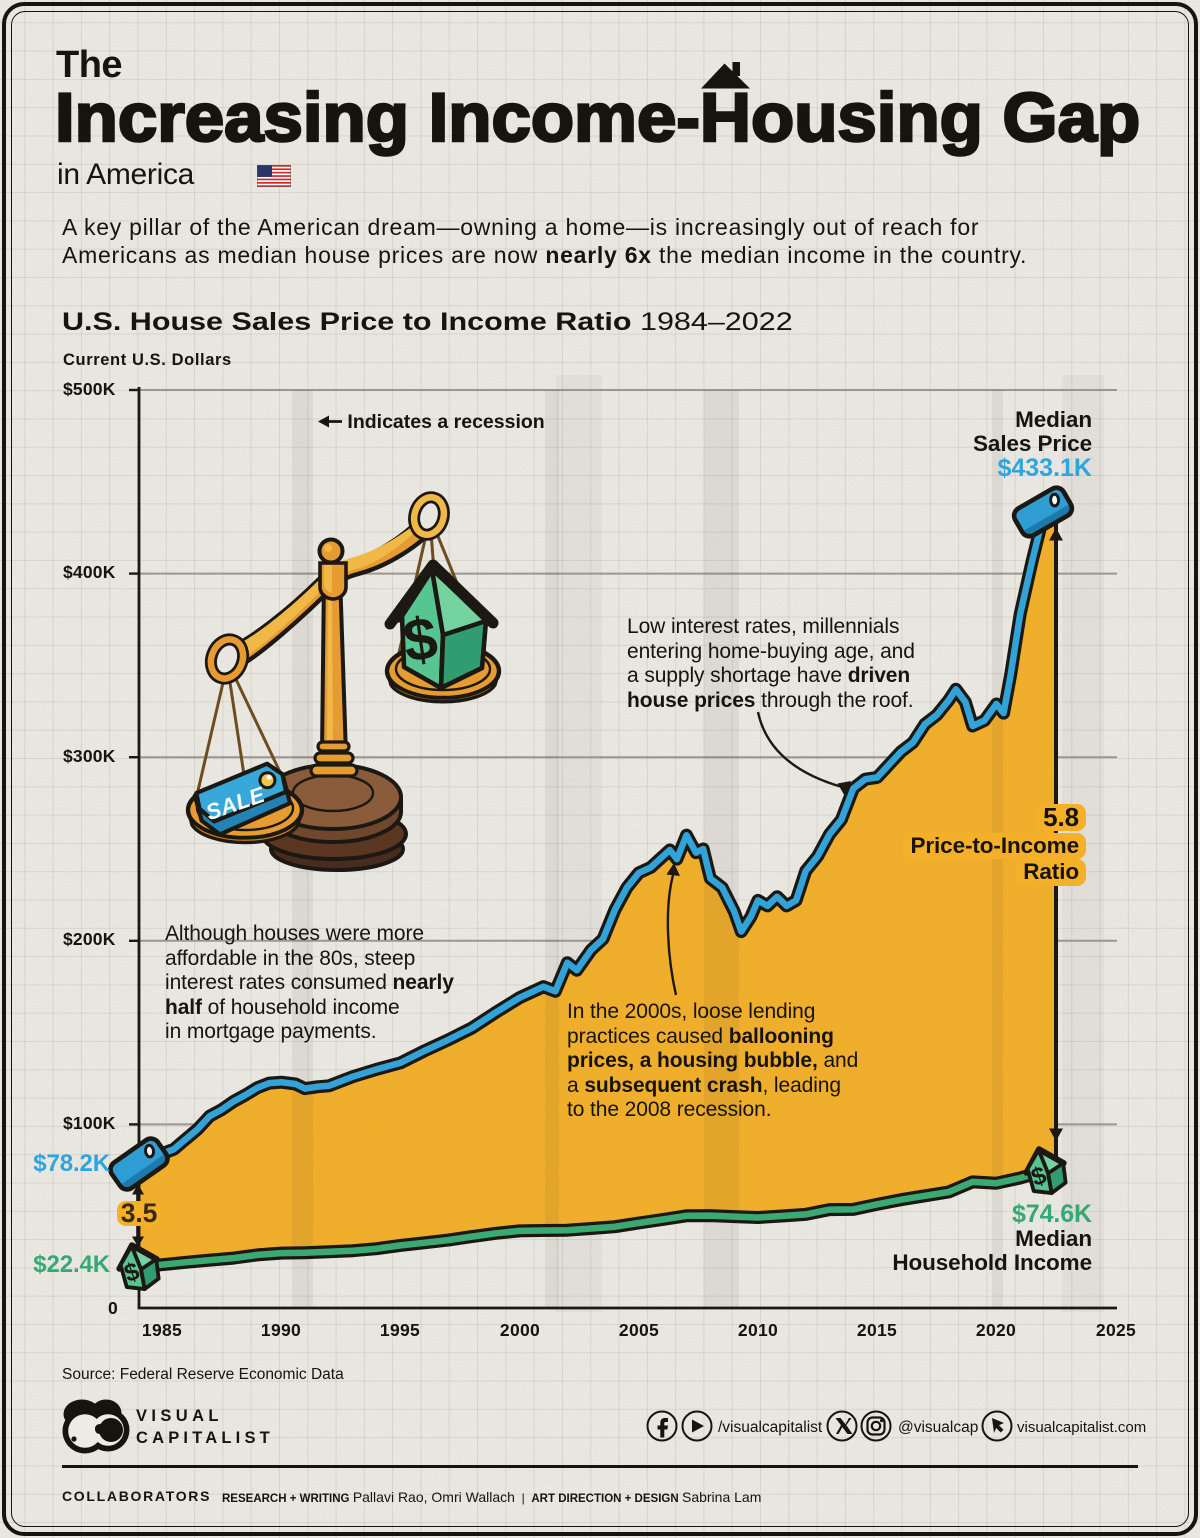 This screenshot has width=1200, height=1538. I want to click on svg-text: VISUAL, so click(179, 1416).